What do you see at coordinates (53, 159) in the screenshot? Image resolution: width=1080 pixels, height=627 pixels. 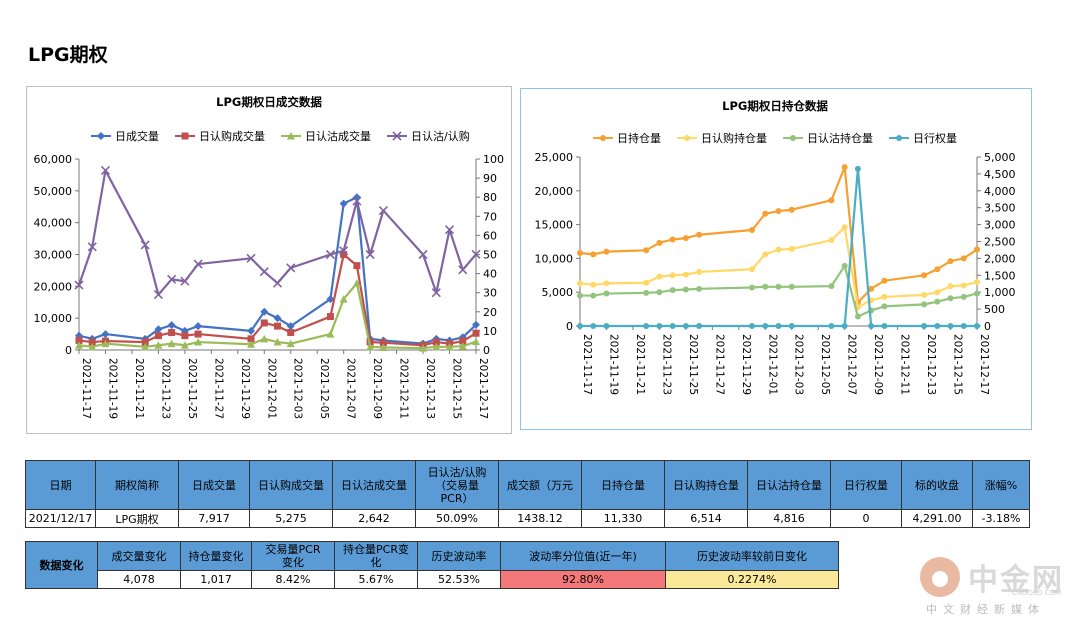 I see `volume-chart-y-left-label-6: 60,000` at bounding box center [53, 159].